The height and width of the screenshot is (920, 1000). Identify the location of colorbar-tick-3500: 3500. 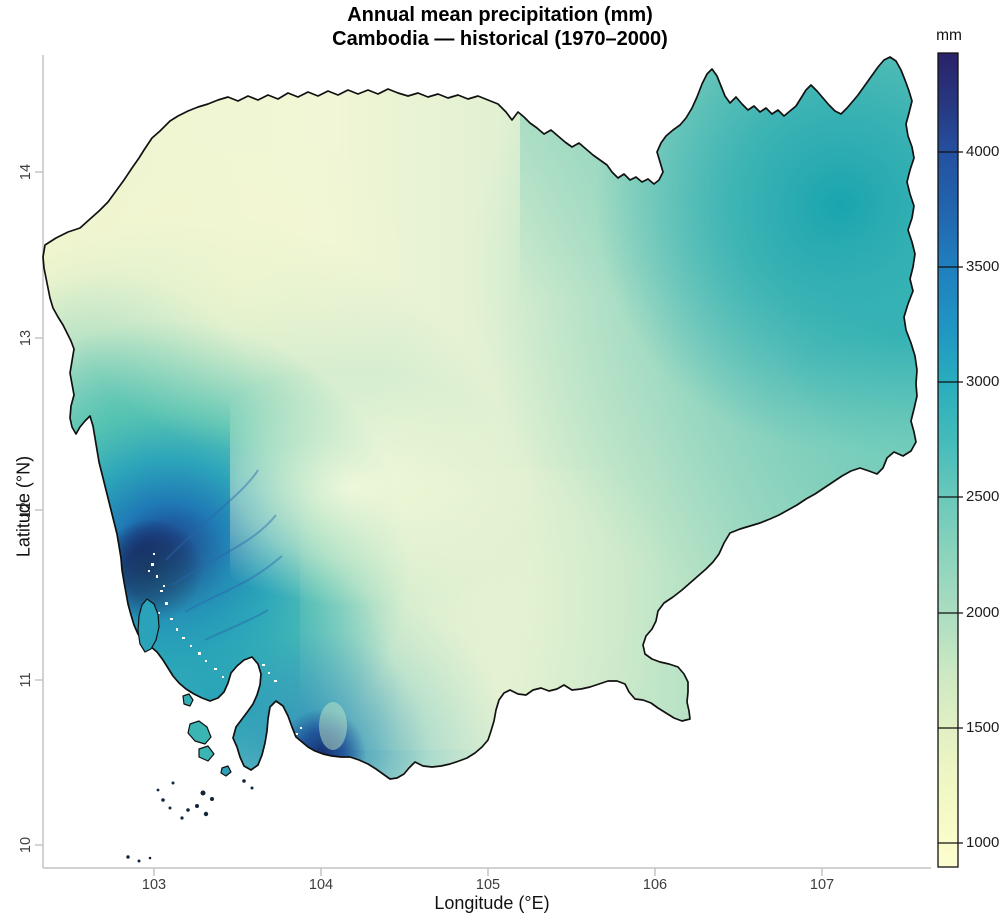
(983, 266).